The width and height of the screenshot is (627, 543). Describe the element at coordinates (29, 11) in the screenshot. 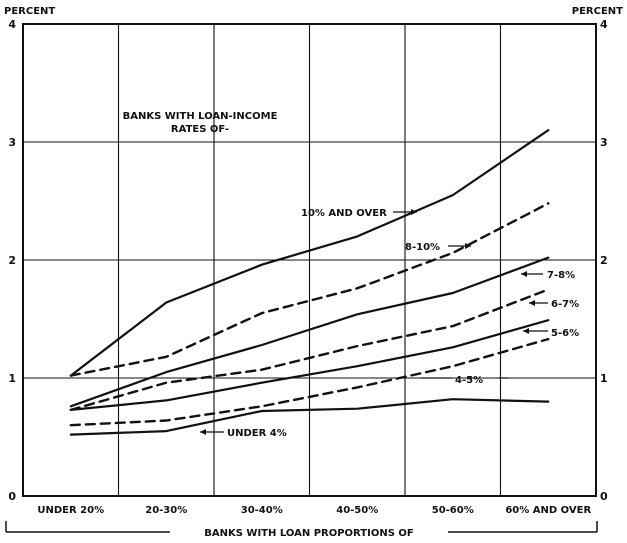

I see `y-unit-left: PERCENT` at that location.